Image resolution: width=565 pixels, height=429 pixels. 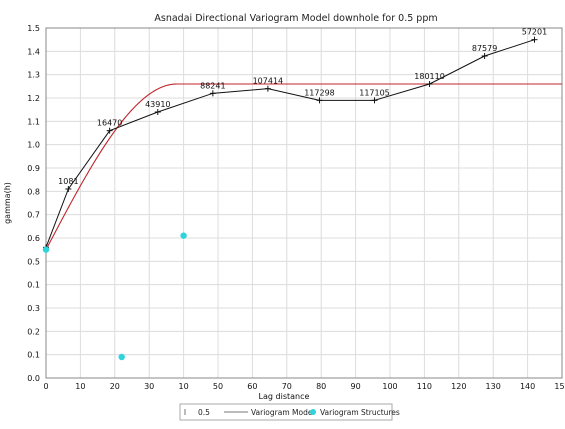 I want to click on y-tick-label: 0.0, so click(x=33, y=378).